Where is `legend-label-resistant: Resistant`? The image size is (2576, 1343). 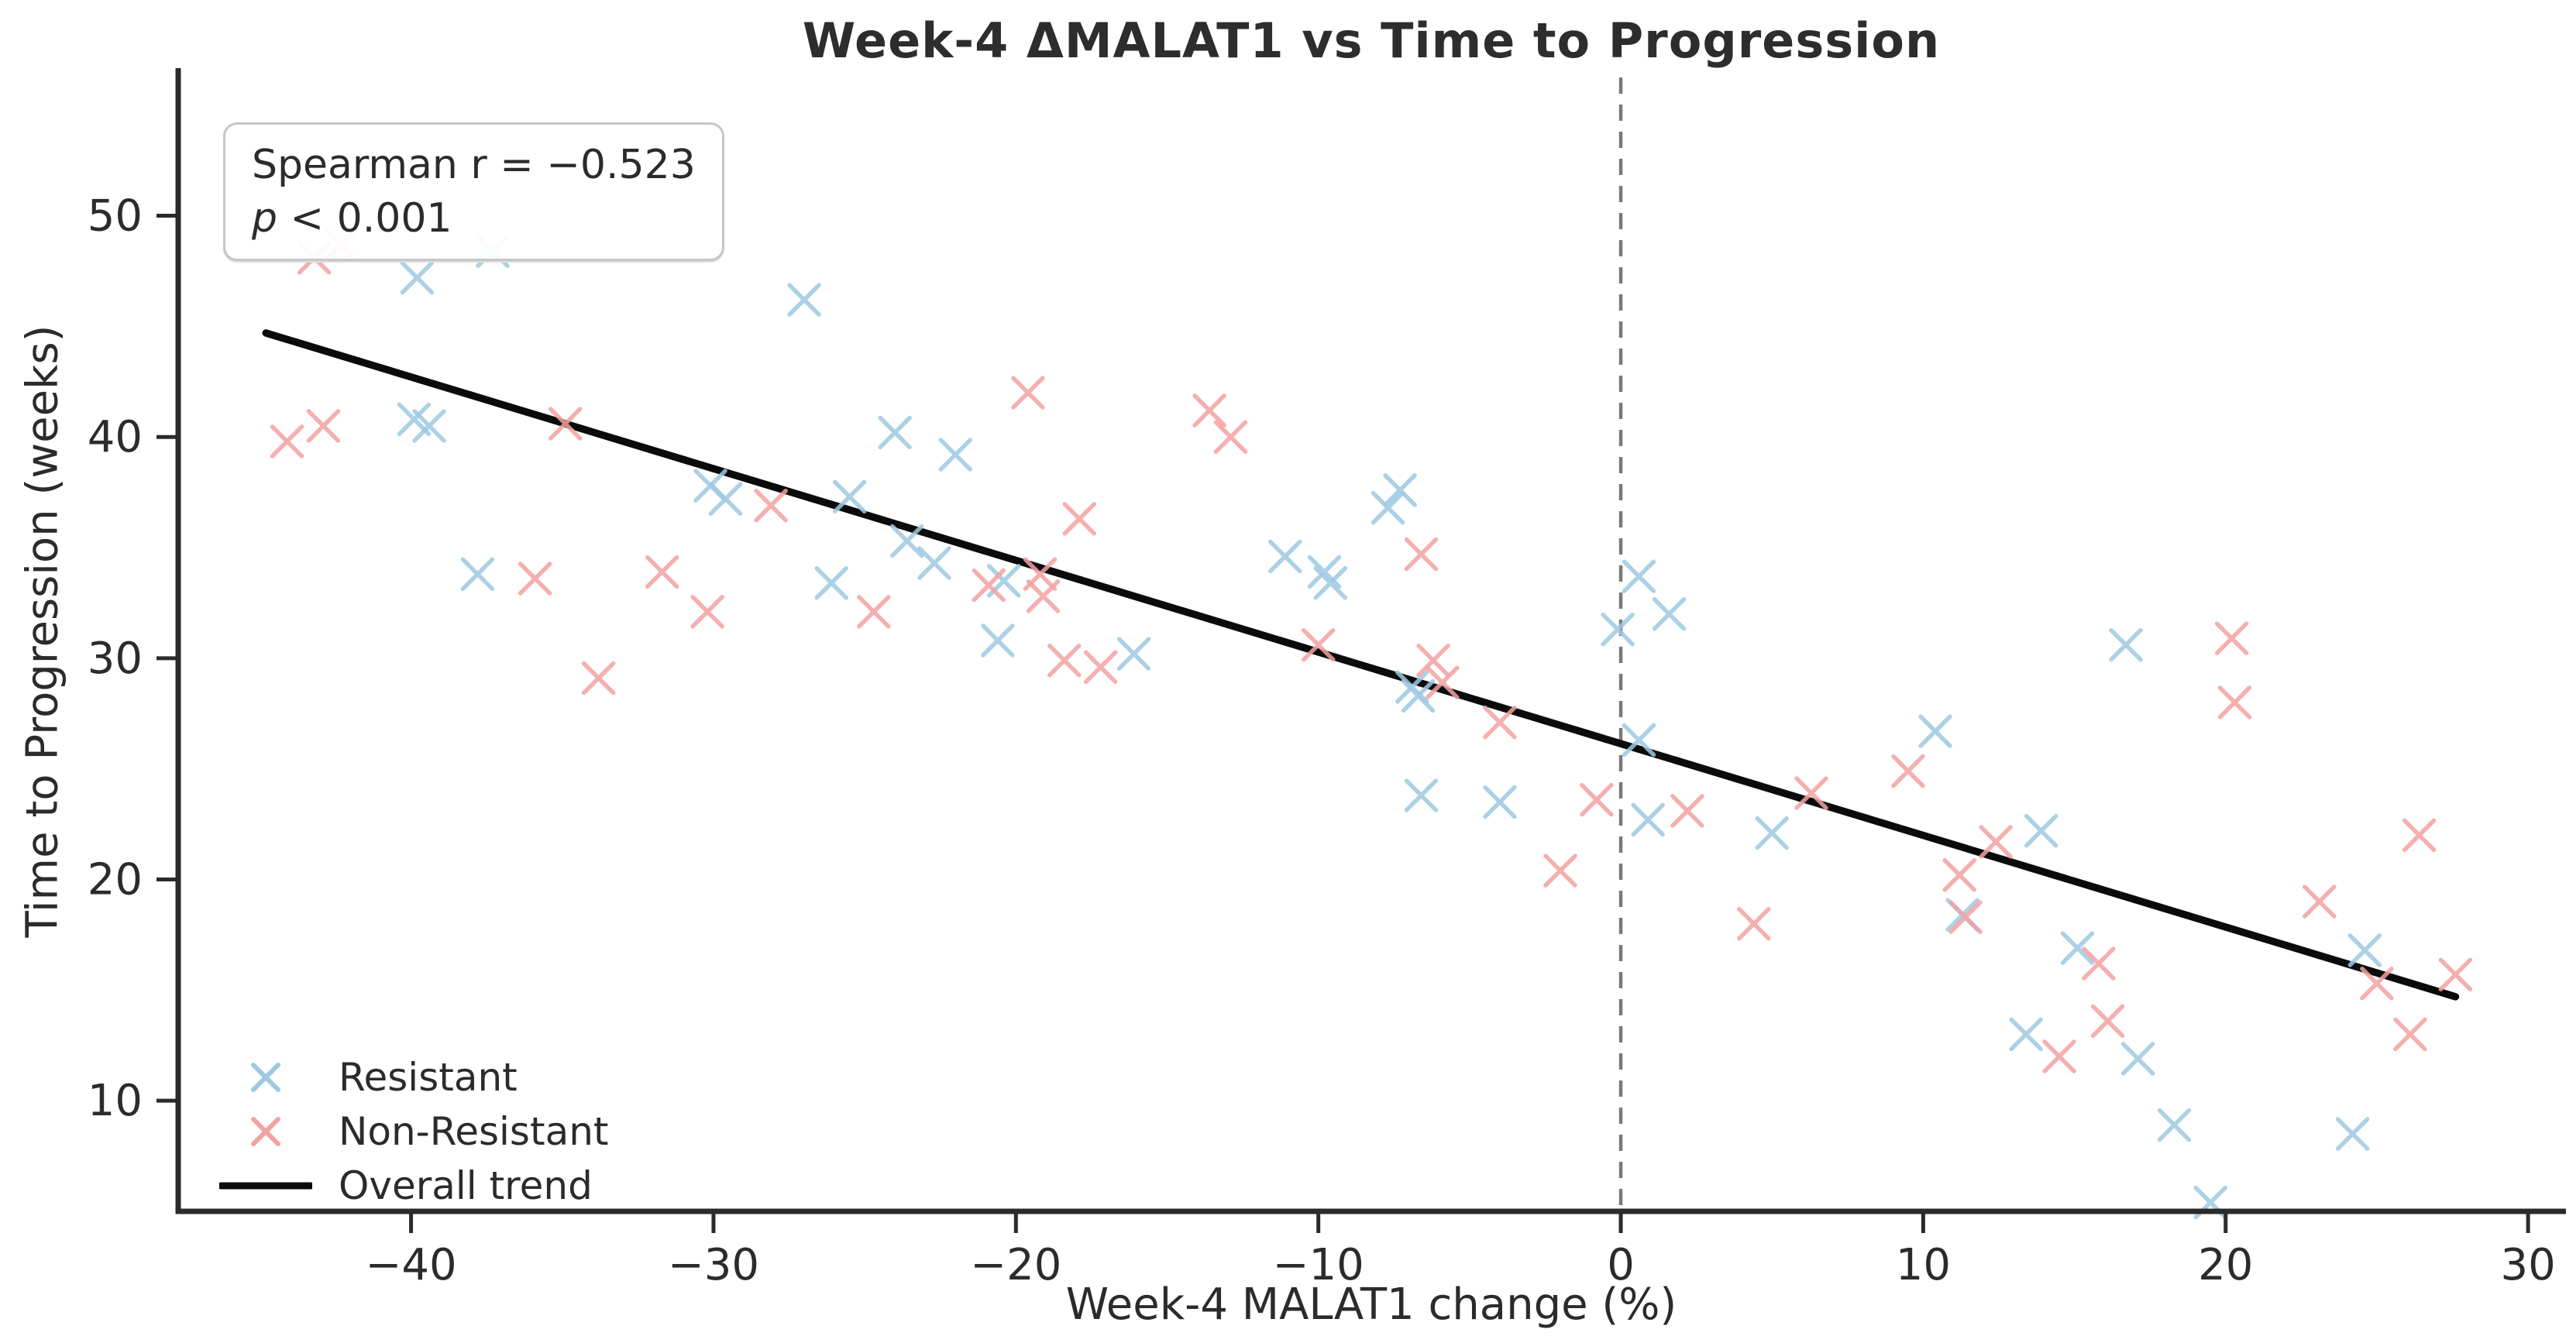
legend-label-resistant: Resistant is located at coordinates (428, 1077).